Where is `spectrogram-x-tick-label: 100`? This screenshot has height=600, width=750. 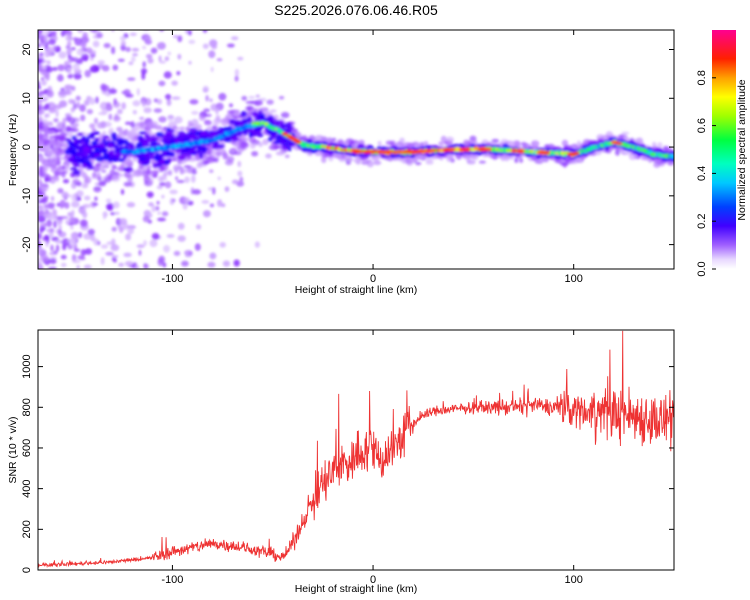 spectrogram-x-tick-label: 100 is located at coordinates (574, 279).